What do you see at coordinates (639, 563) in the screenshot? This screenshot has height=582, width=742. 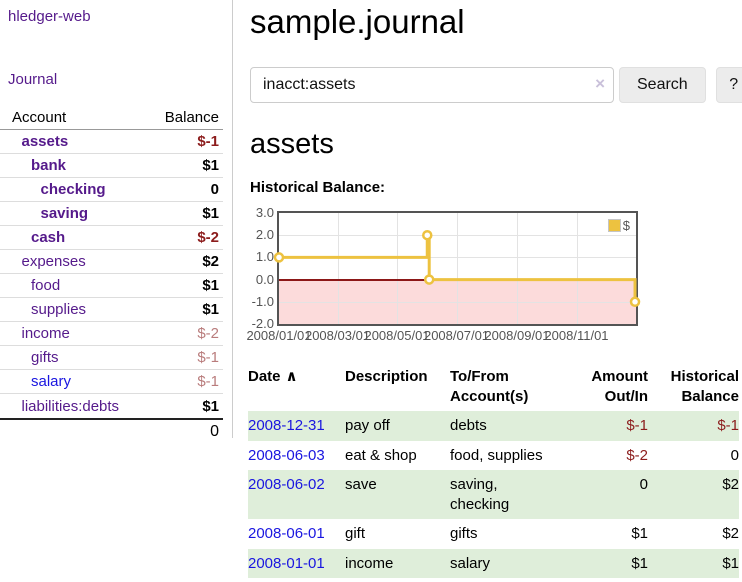 I see `transaction-amount: $1` at bounding box center [639, 563].